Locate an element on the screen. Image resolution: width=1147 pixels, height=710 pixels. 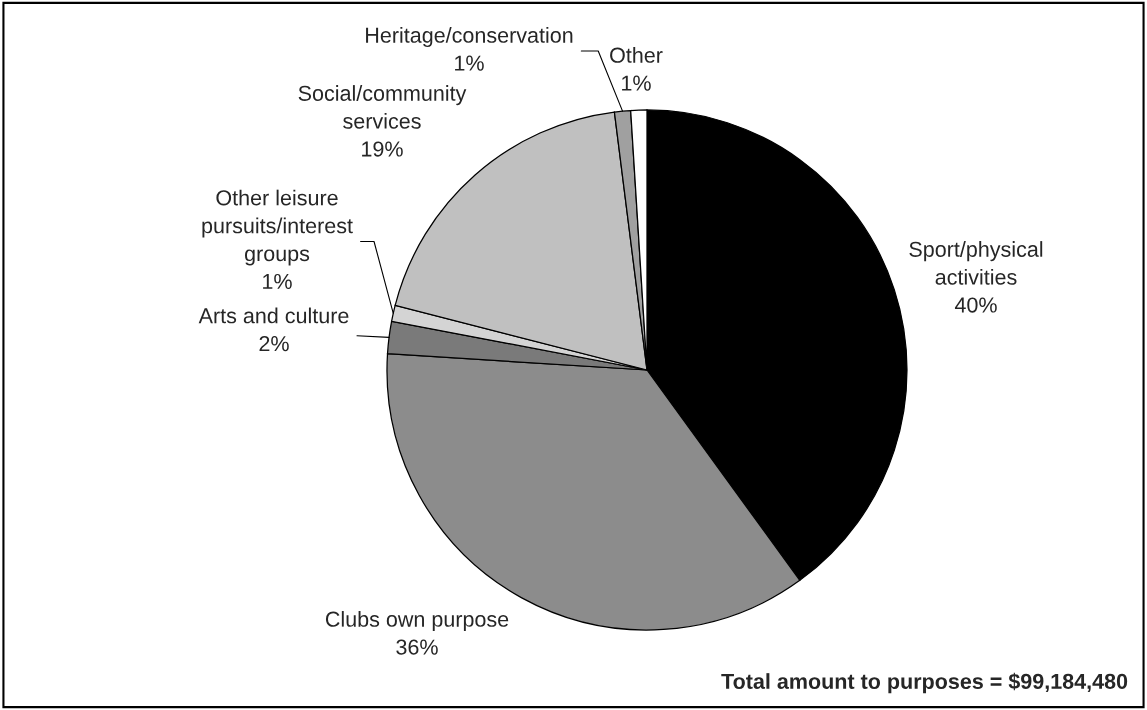
data-label: 40% is located at coordinates (975, 305).